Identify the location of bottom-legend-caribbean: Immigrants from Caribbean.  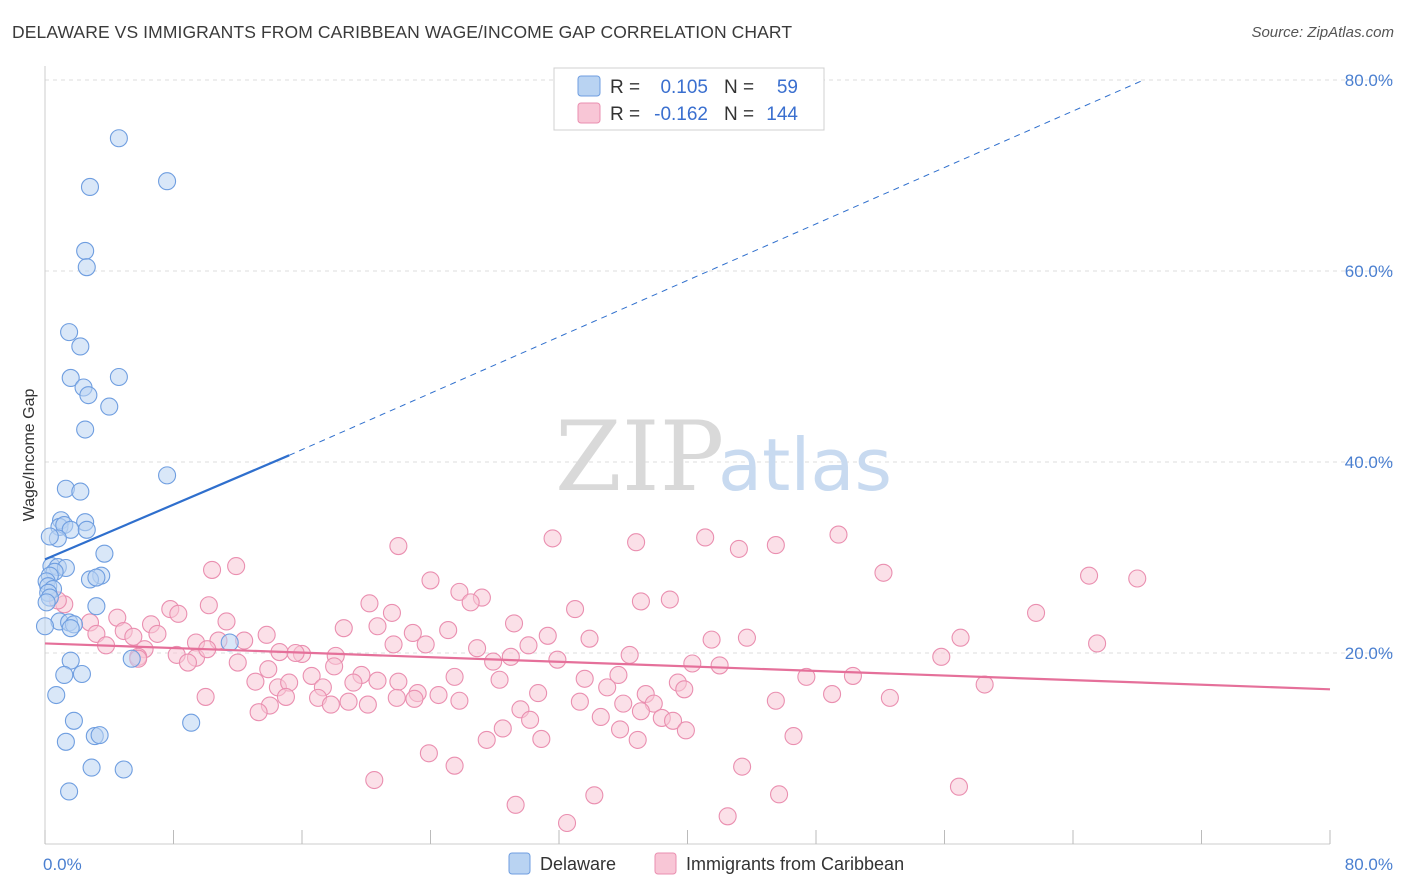
(795, 864).